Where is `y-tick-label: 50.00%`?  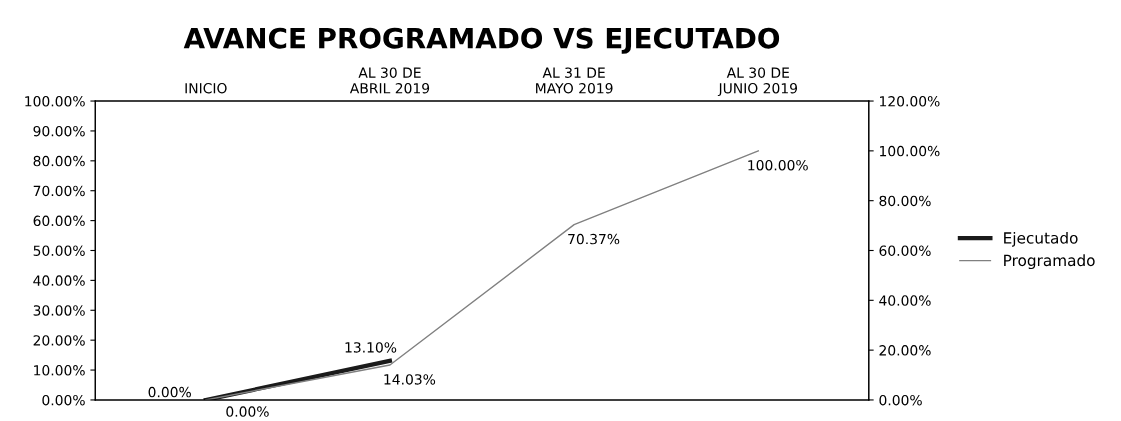
y-tick-label: 50.00% is located at coordinates (59, 250).